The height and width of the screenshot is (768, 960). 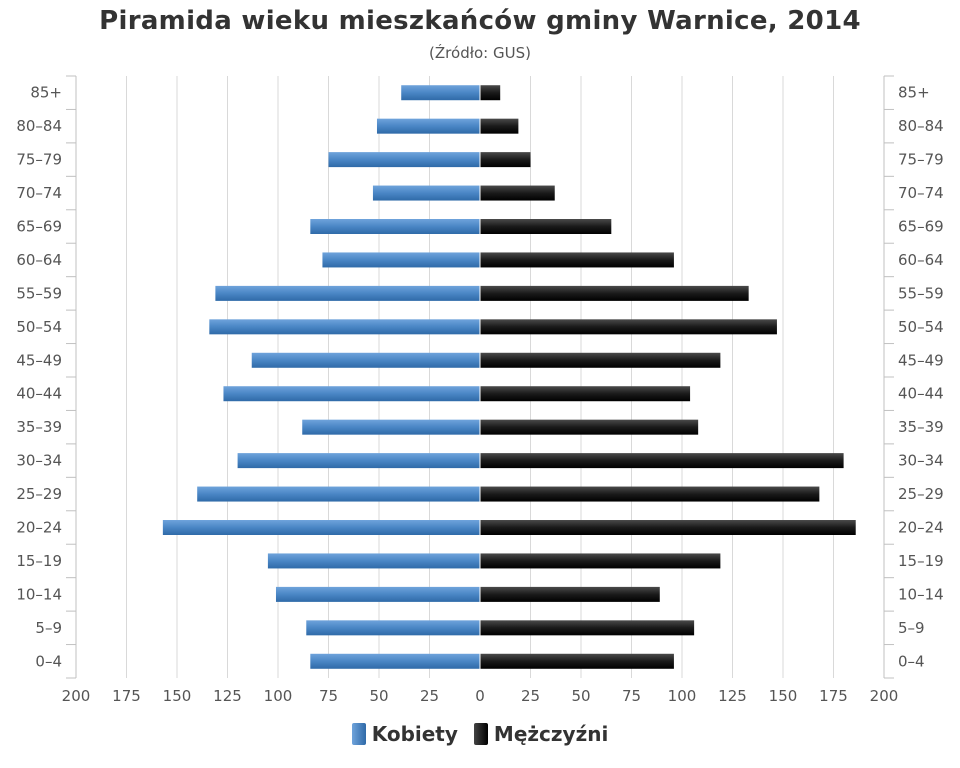 What do you see at coordinates (39, 260) in the screenshot?
I see `y-tick-label-left: 60–64` at bounding box center [39, 260].